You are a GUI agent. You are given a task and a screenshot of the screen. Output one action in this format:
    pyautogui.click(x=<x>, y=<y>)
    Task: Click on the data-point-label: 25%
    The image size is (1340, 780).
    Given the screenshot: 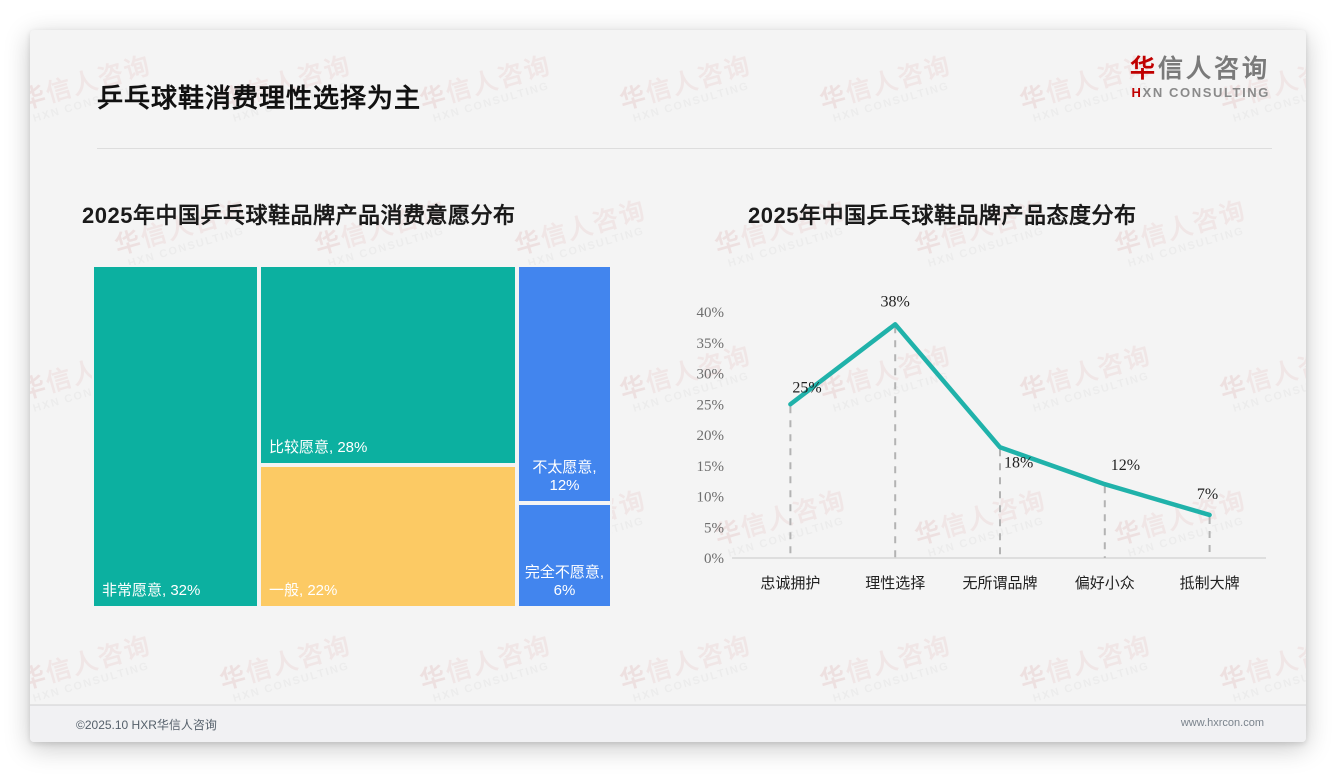 What is the action you would take?
    pyautogui.click(x=806, y=387)
    